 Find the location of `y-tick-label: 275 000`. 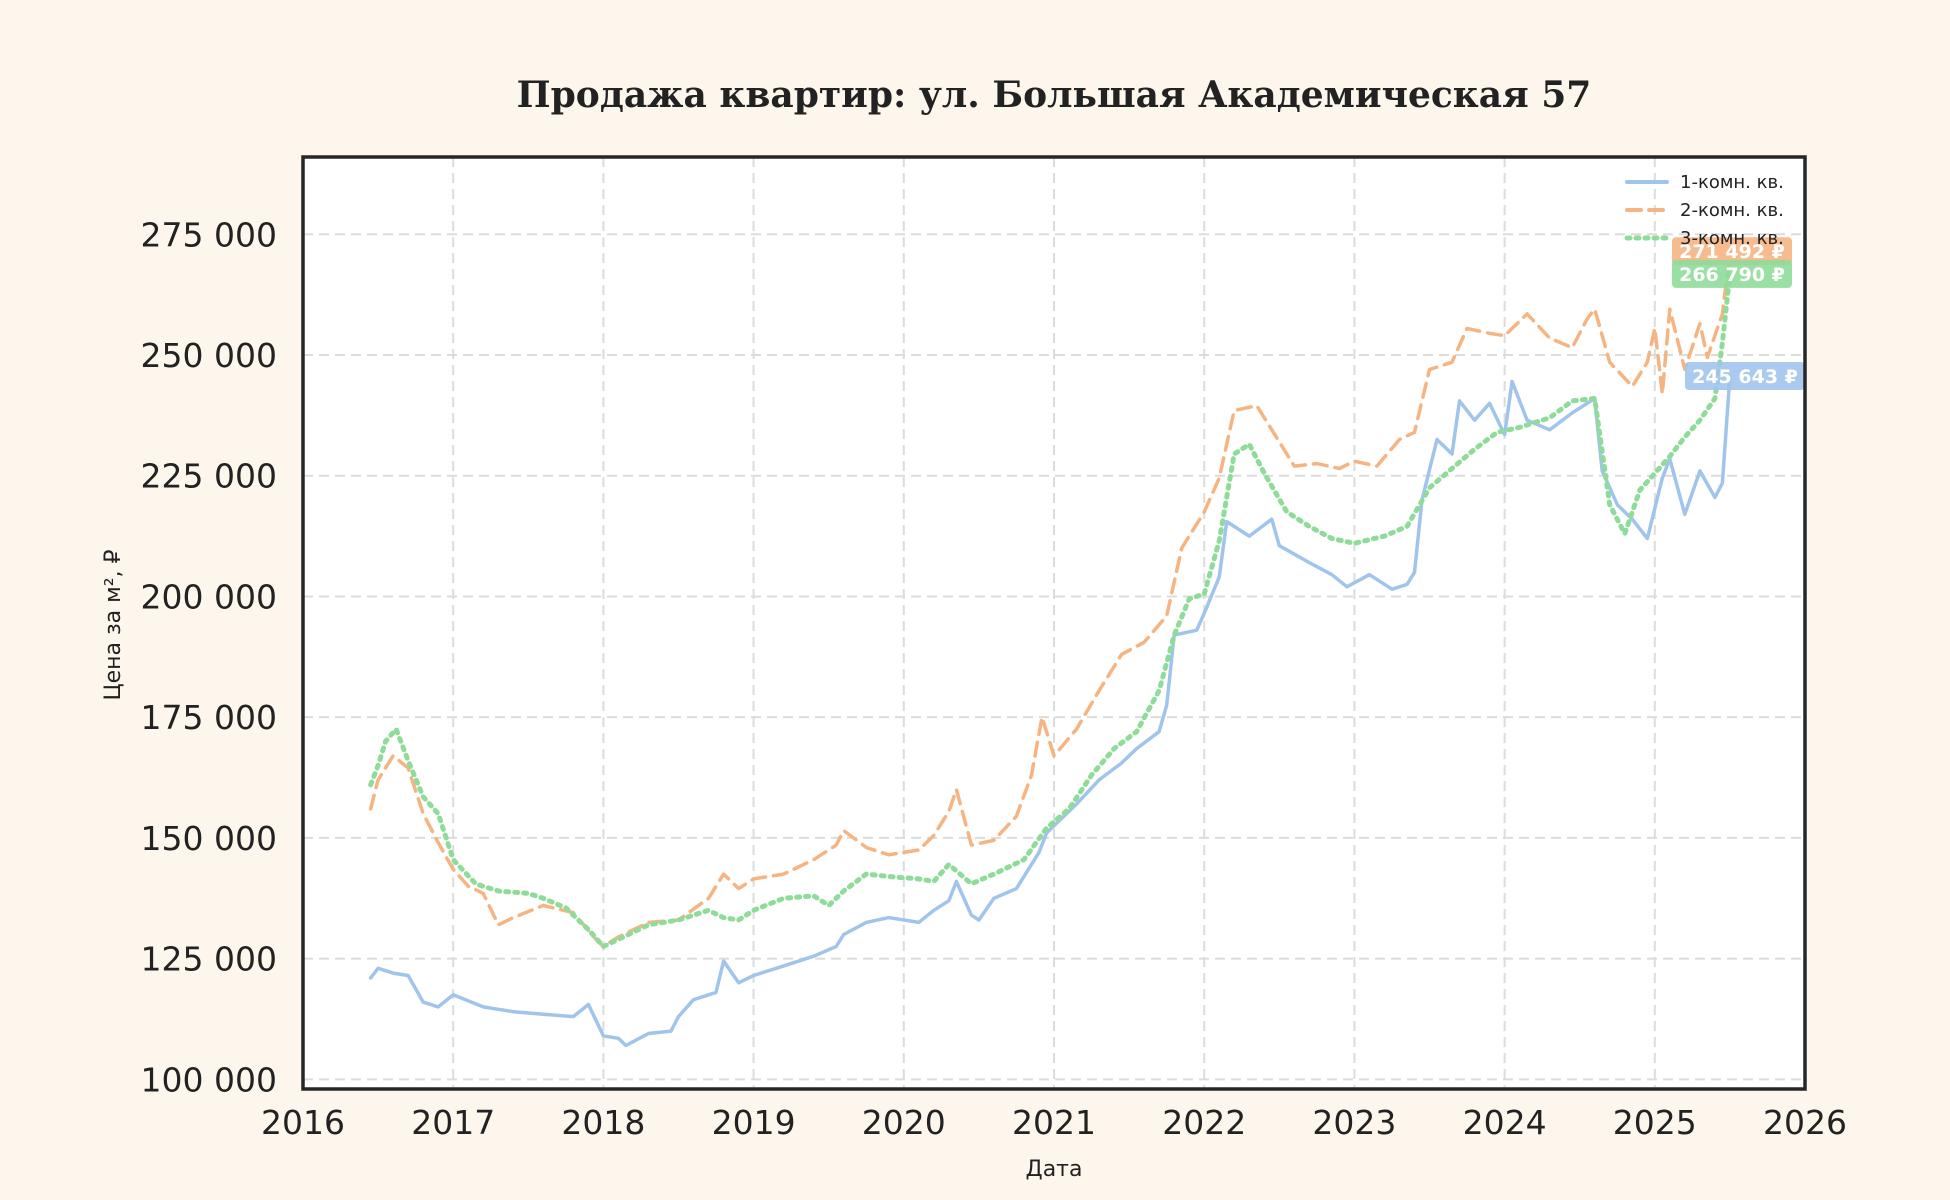

y-tick-label: 275 000 is located at coordinates (209, 234).